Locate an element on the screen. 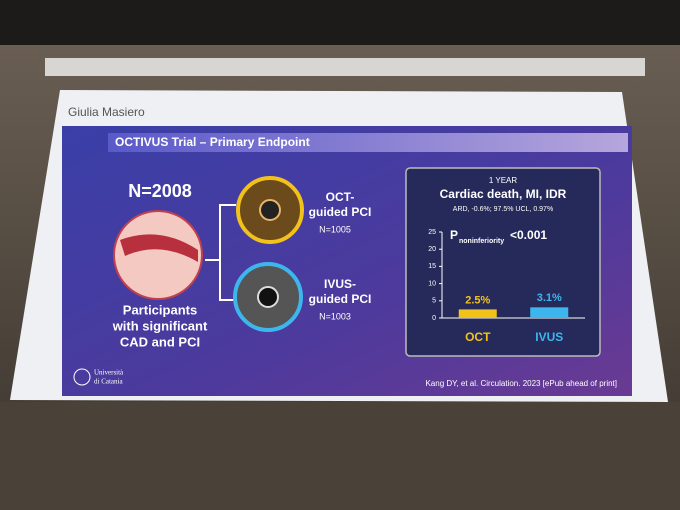 This screenshot has width=680, height=510. y-tick-label: 5 is located at coordinates (434, 301).